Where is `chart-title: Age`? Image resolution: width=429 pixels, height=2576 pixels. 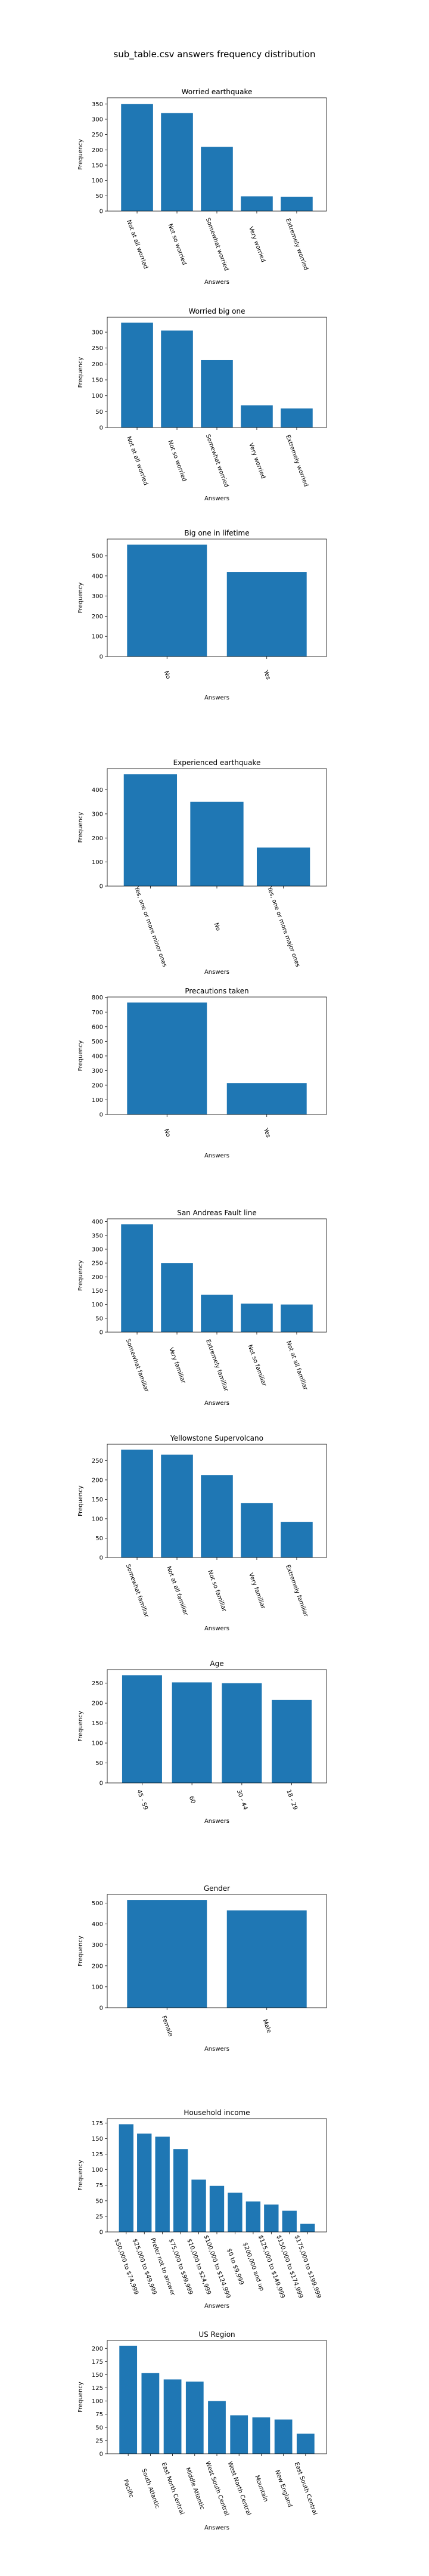 chart-title: Age is located at coordinates (216, 1664).